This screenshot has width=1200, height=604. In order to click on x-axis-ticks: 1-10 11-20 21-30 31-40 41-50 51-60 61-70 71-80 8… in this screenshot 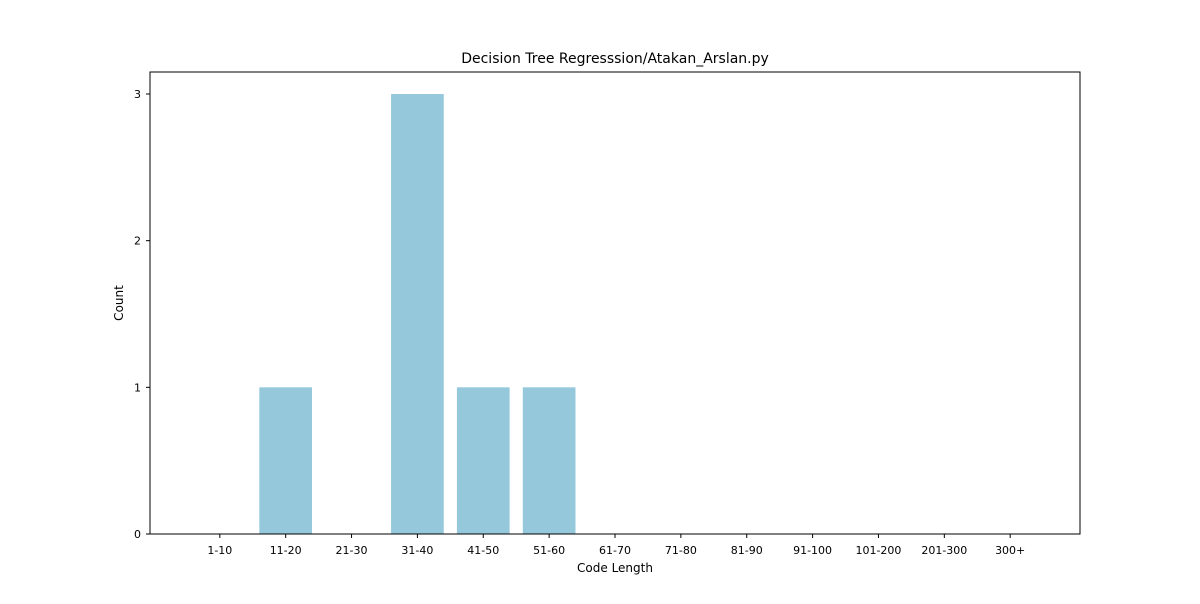, I will do `click(616, 545)`.